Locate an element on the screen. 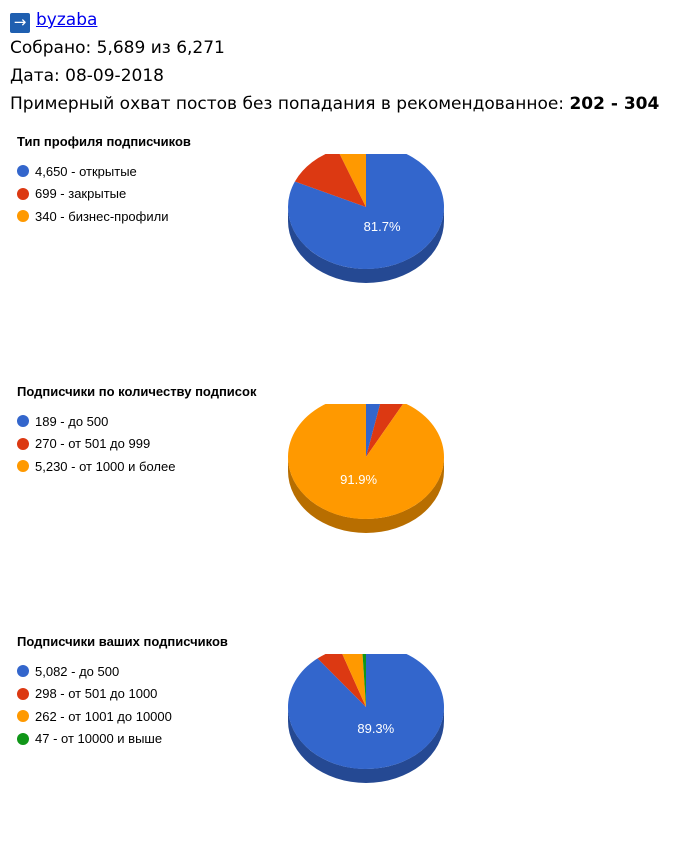 This screenshot has height=864, width=677. legend-label: 340 - бизнес-профили is located at coordinates (102, 216).